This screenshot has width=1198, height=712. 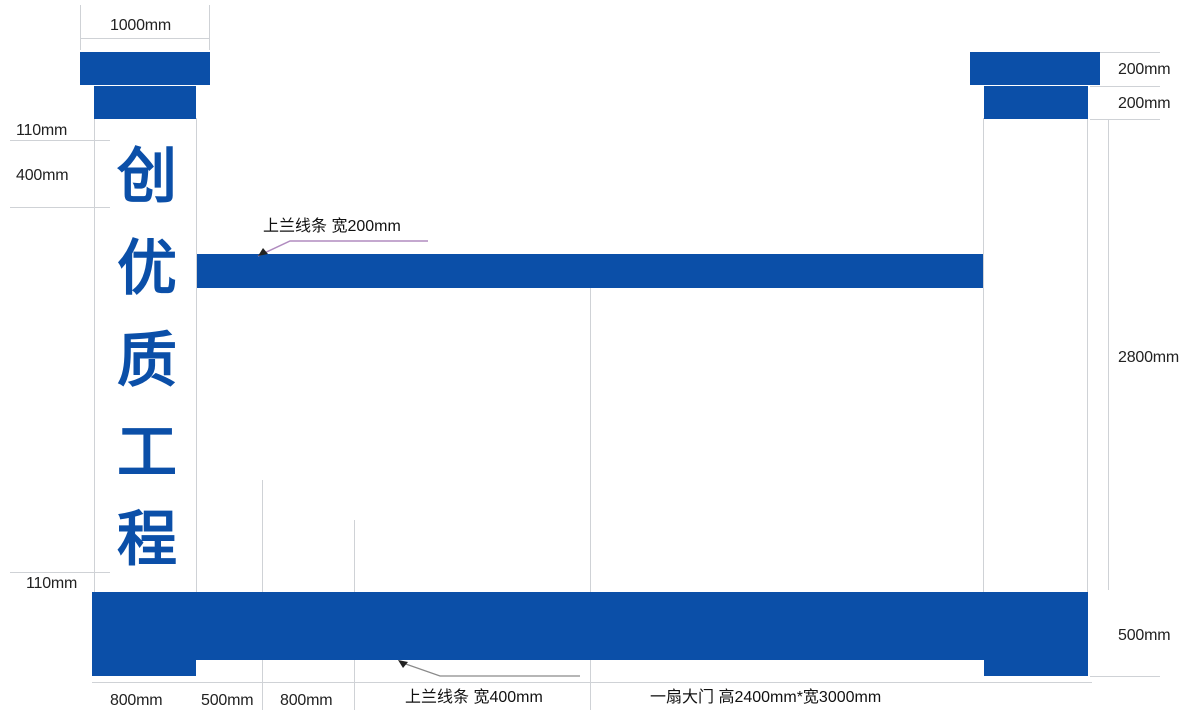 What do you see at coordinates (474, 697) in the screenshot?
I see `lower-rail-note: 上兰线条 宽400mm` at bounding box center [474, 697].